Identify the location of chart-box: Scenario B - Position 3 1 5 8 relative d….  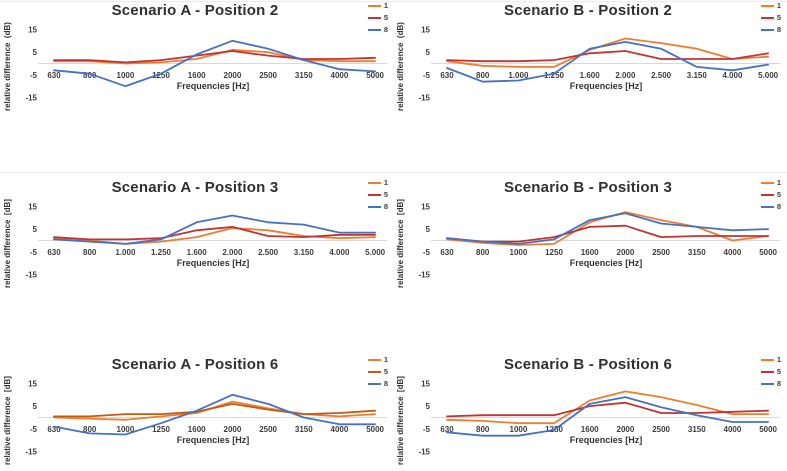
(589, 235).